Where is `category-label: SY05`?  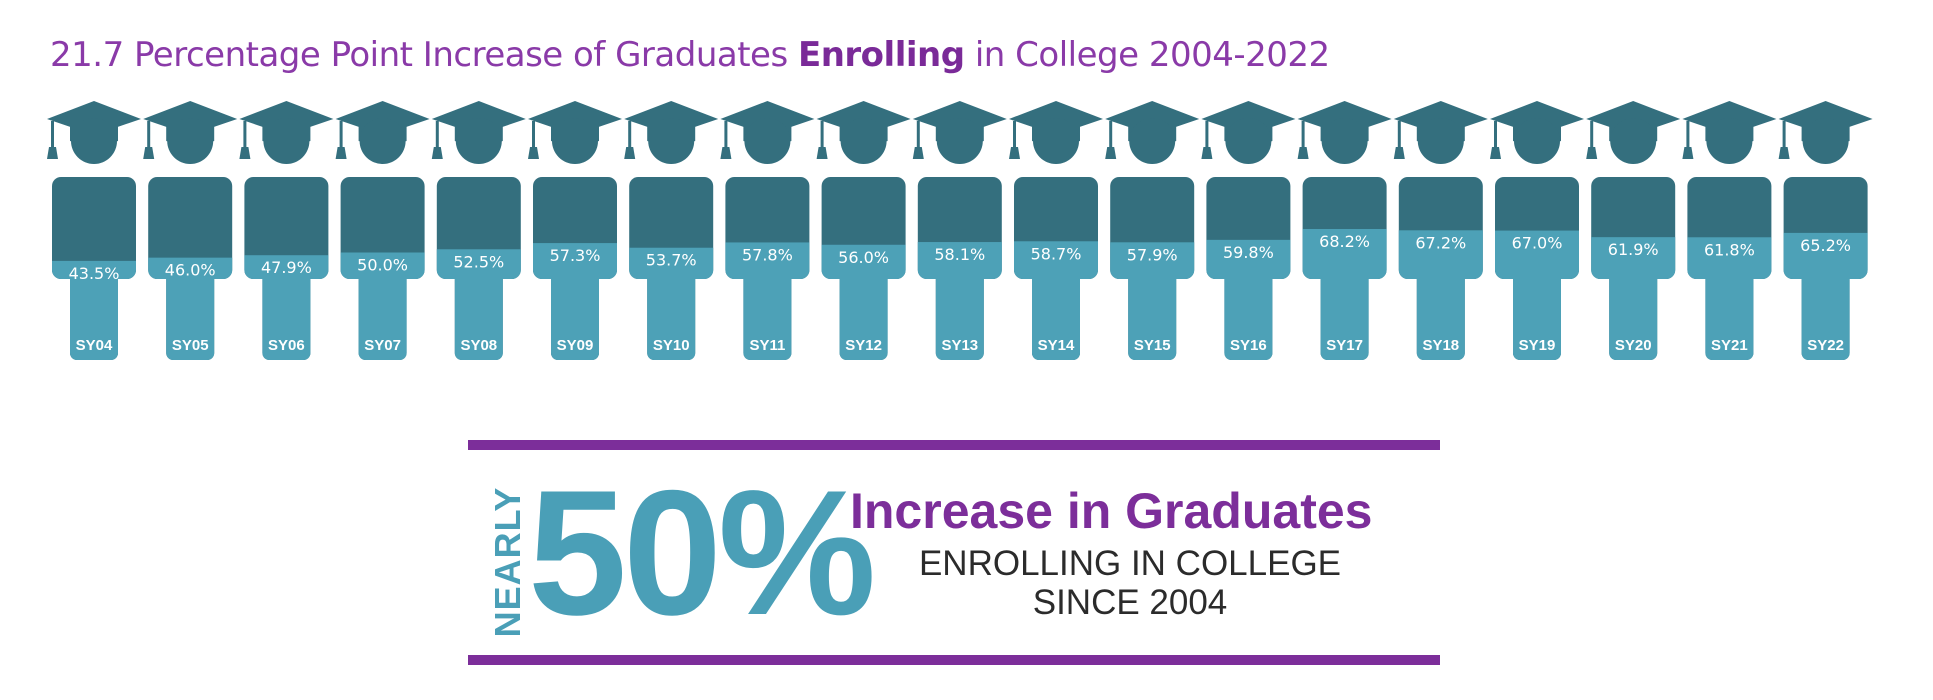 category-label: SY05 is located at coordinates (190, 345).